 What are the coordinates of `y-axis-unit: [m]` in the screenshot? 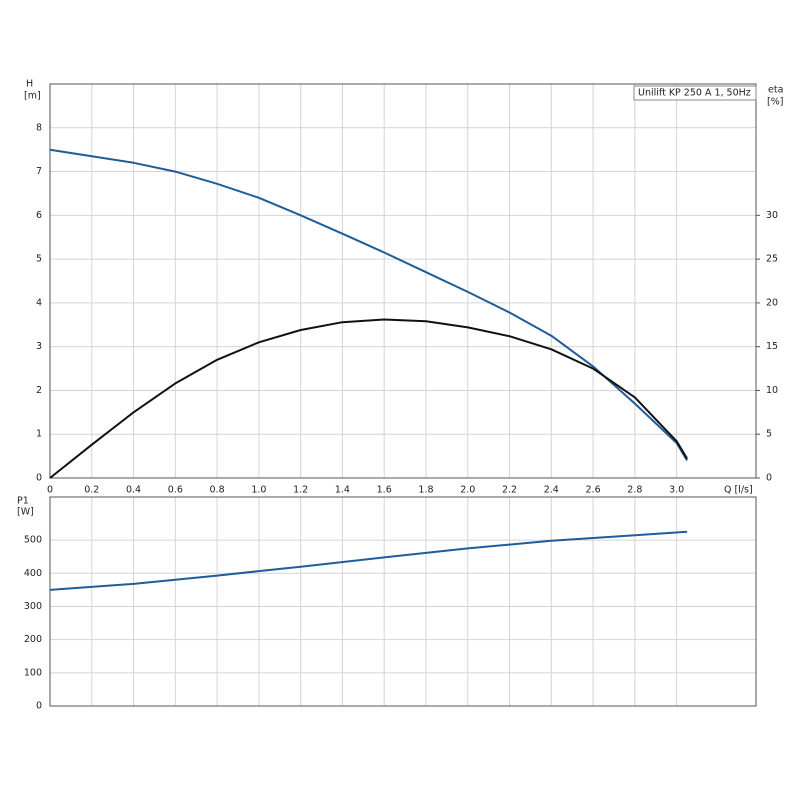 It's located at (32, 96).